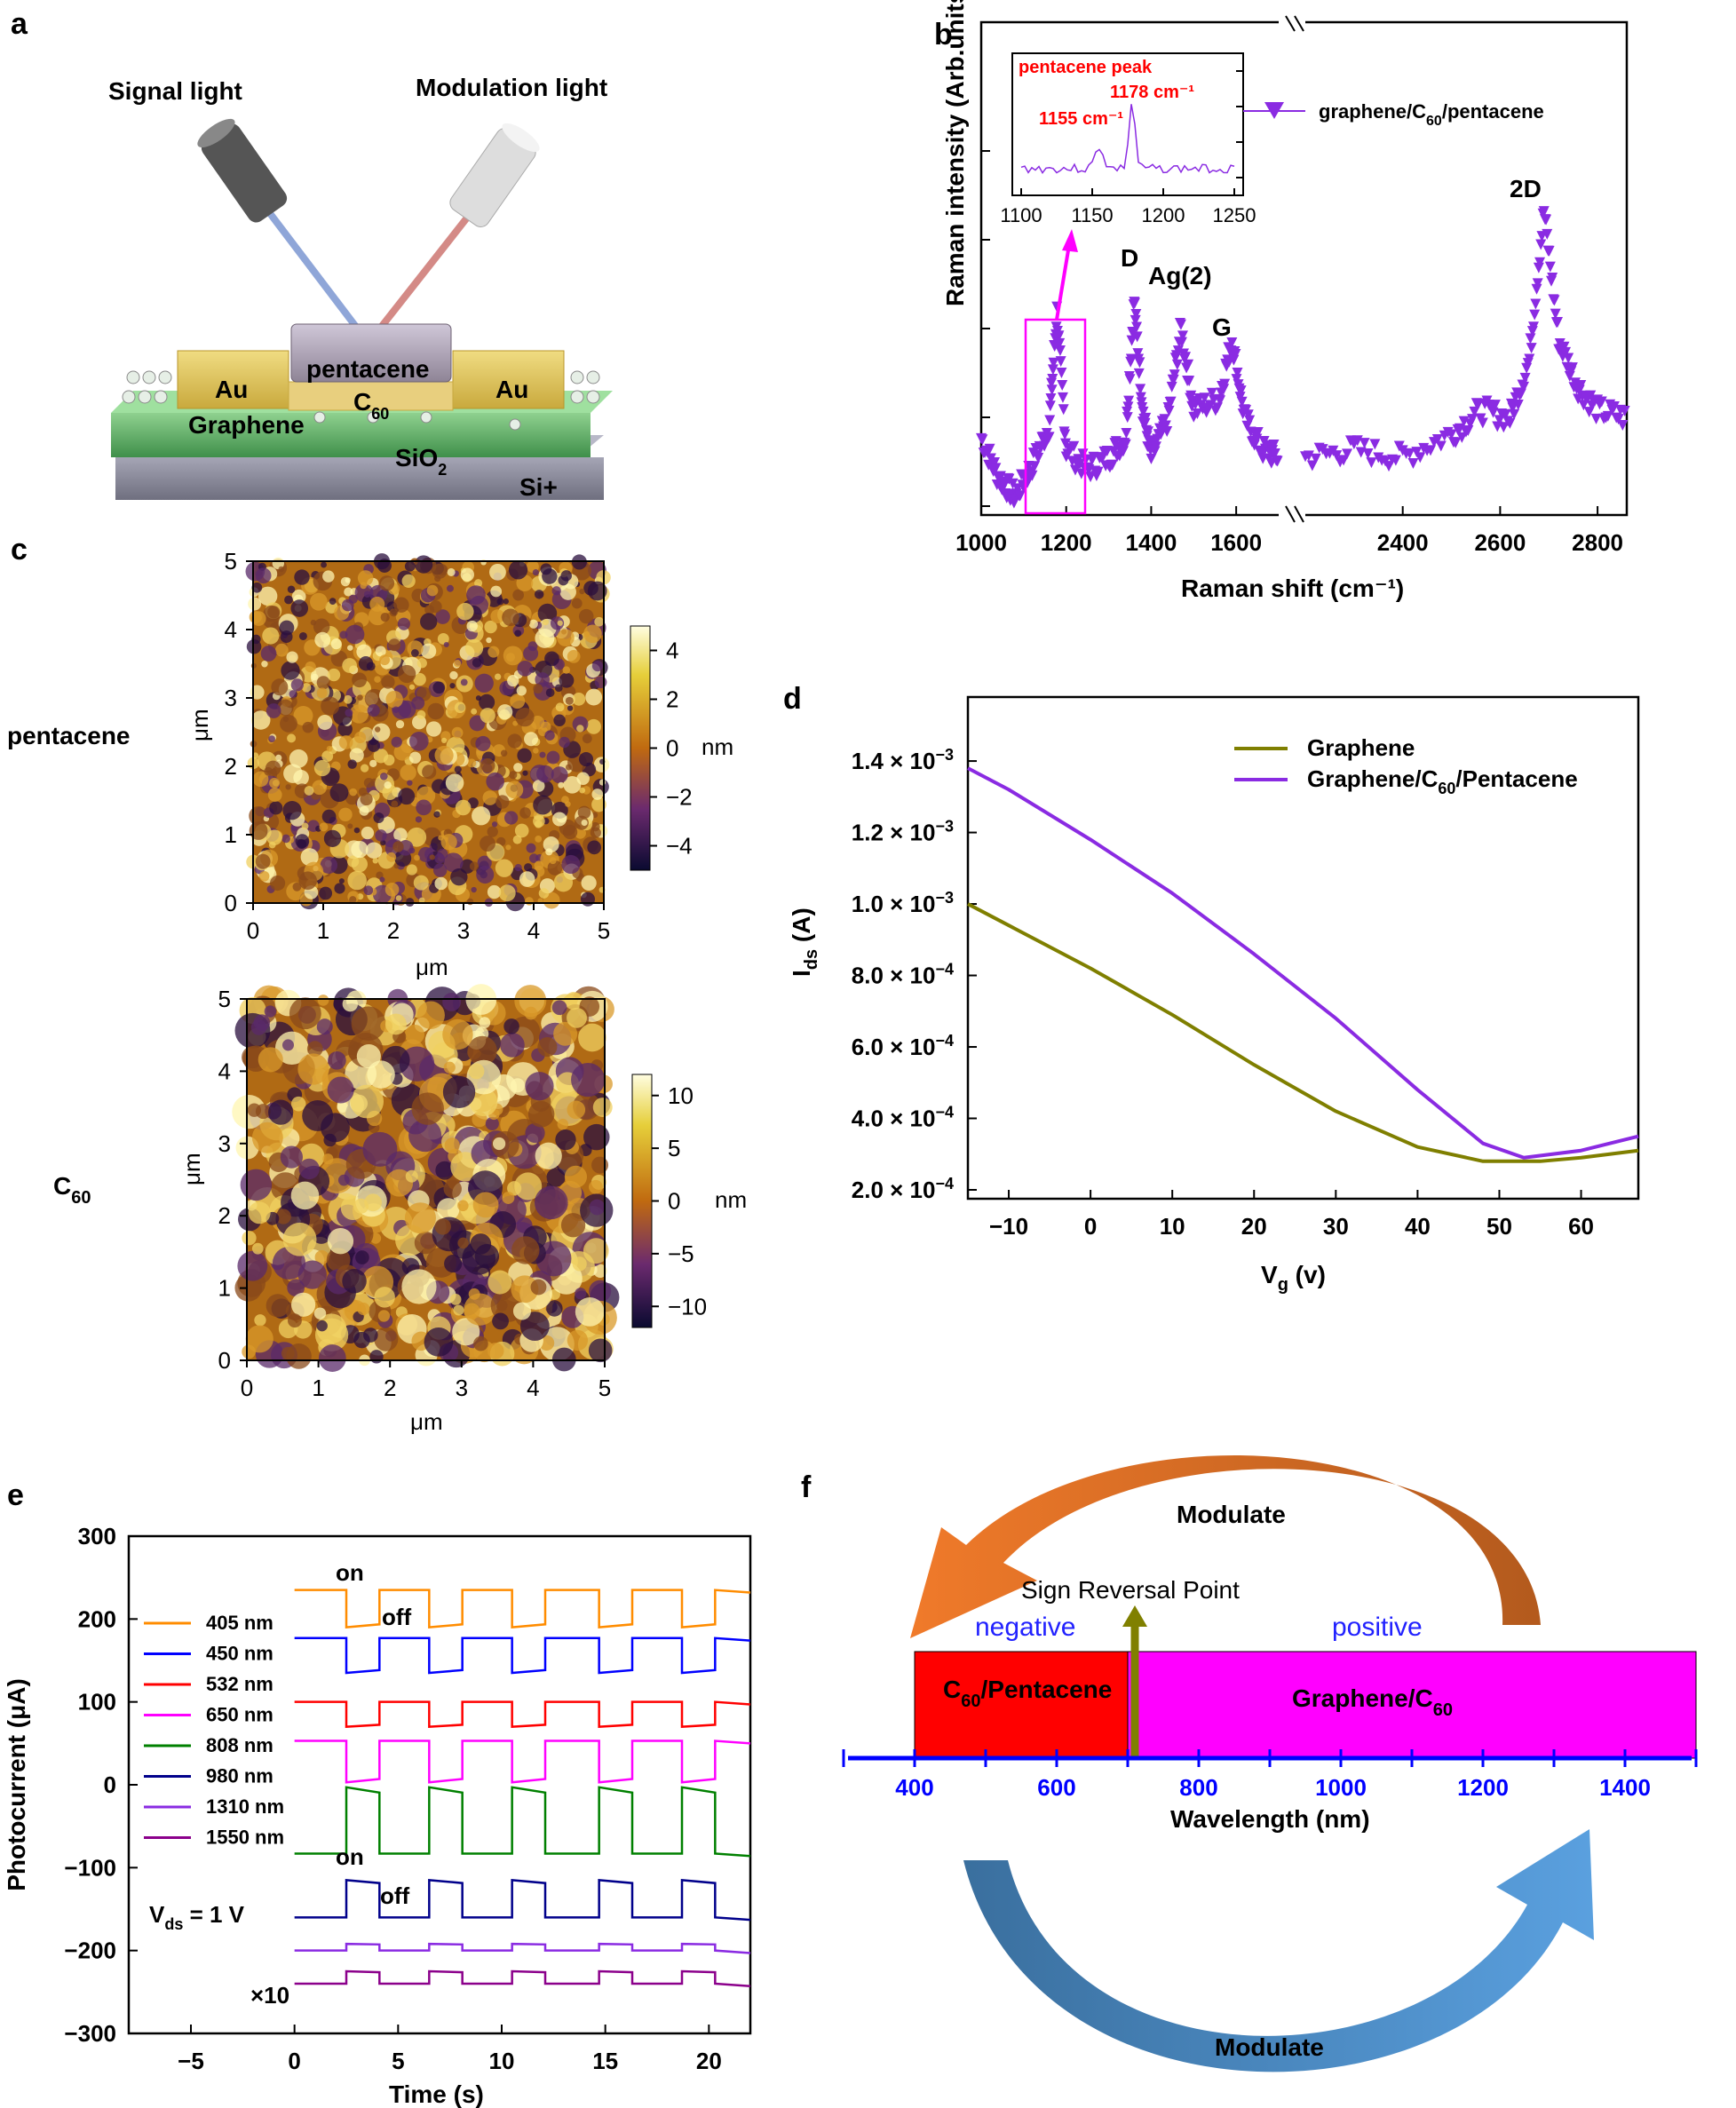 The image size is (1736, 2108). I want to click on afm2-x-tick-label: 1, so click(318, 1388).